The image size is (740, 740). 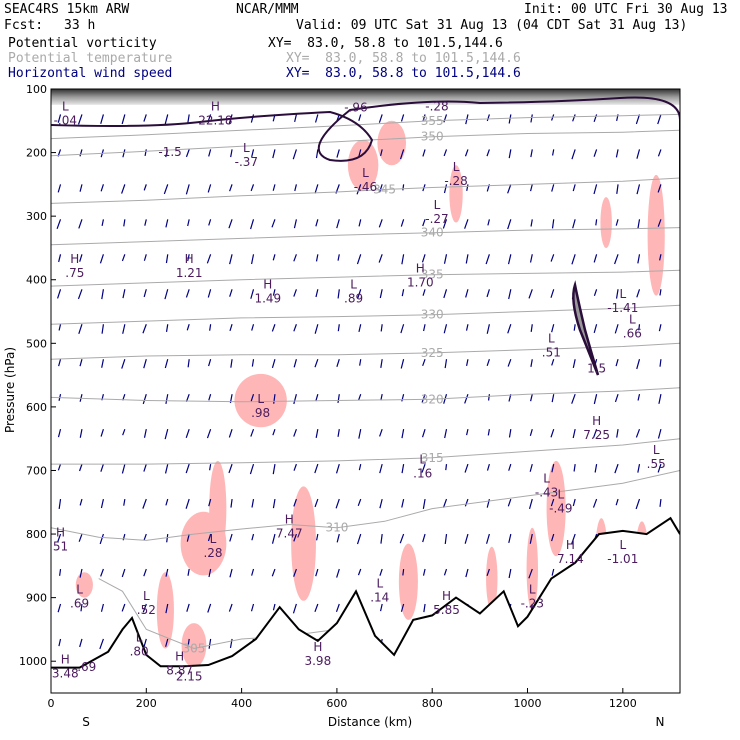 What do you see at coordinates (432, 703) in the screenshot?
I see `x-tick-label: 800` at bounding box center [432, 703].